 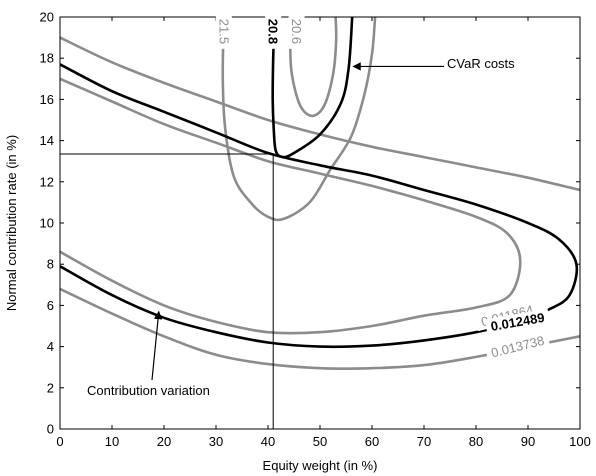 What do you see at coordinates (320, 465) in the screenshot?
I see `x-axis-label: Equity weight (in %)` at bounding box center [320, 465].